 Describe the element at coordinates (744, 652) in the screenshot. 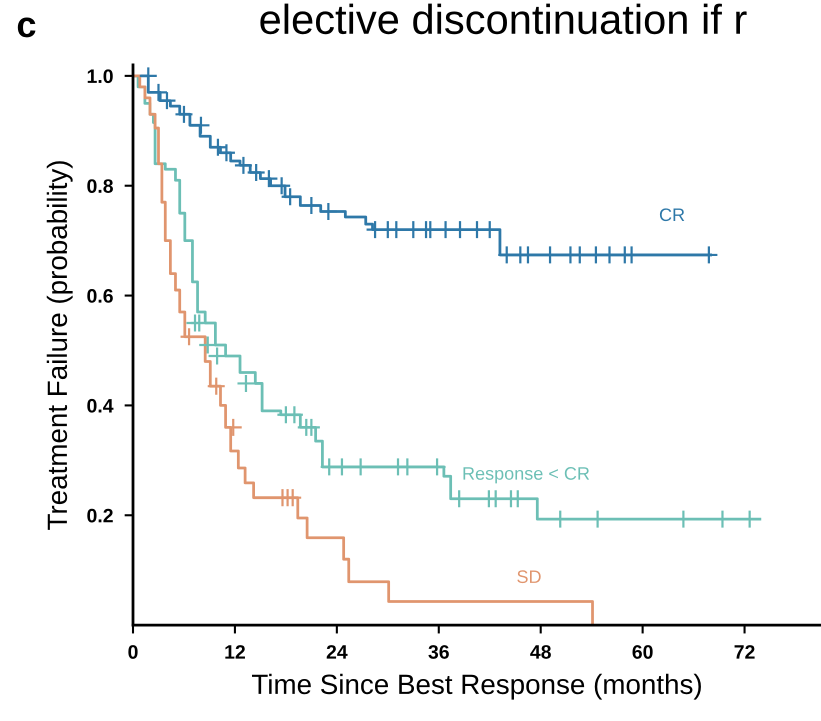

I see `x-tick-label: 72` at that location.